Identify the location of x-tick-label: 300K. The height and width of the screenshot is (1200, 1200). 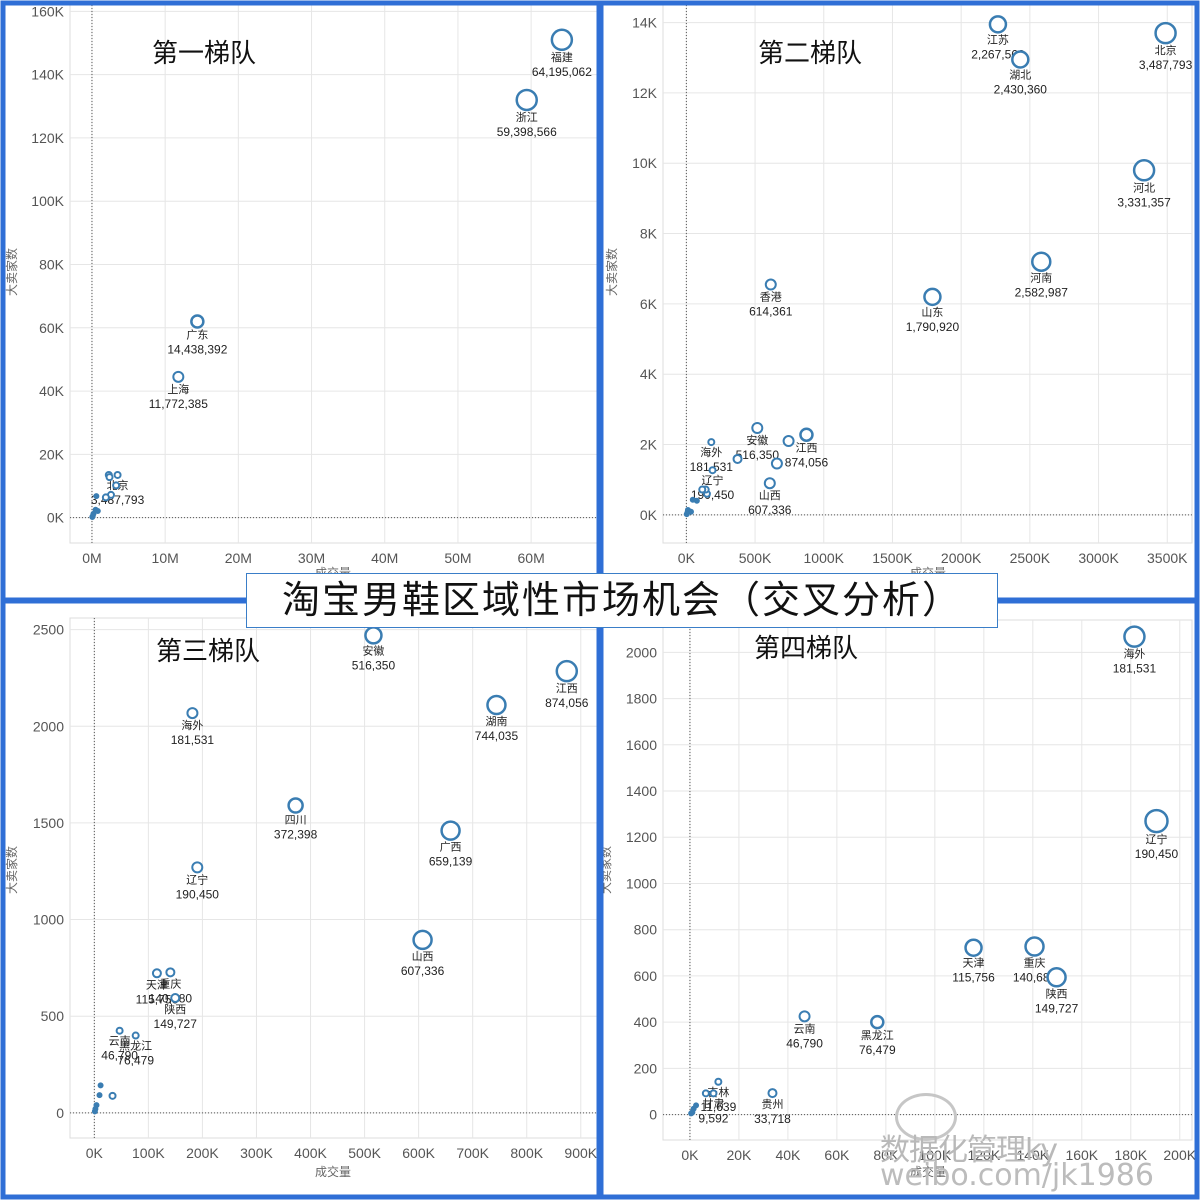
(256, 1153).